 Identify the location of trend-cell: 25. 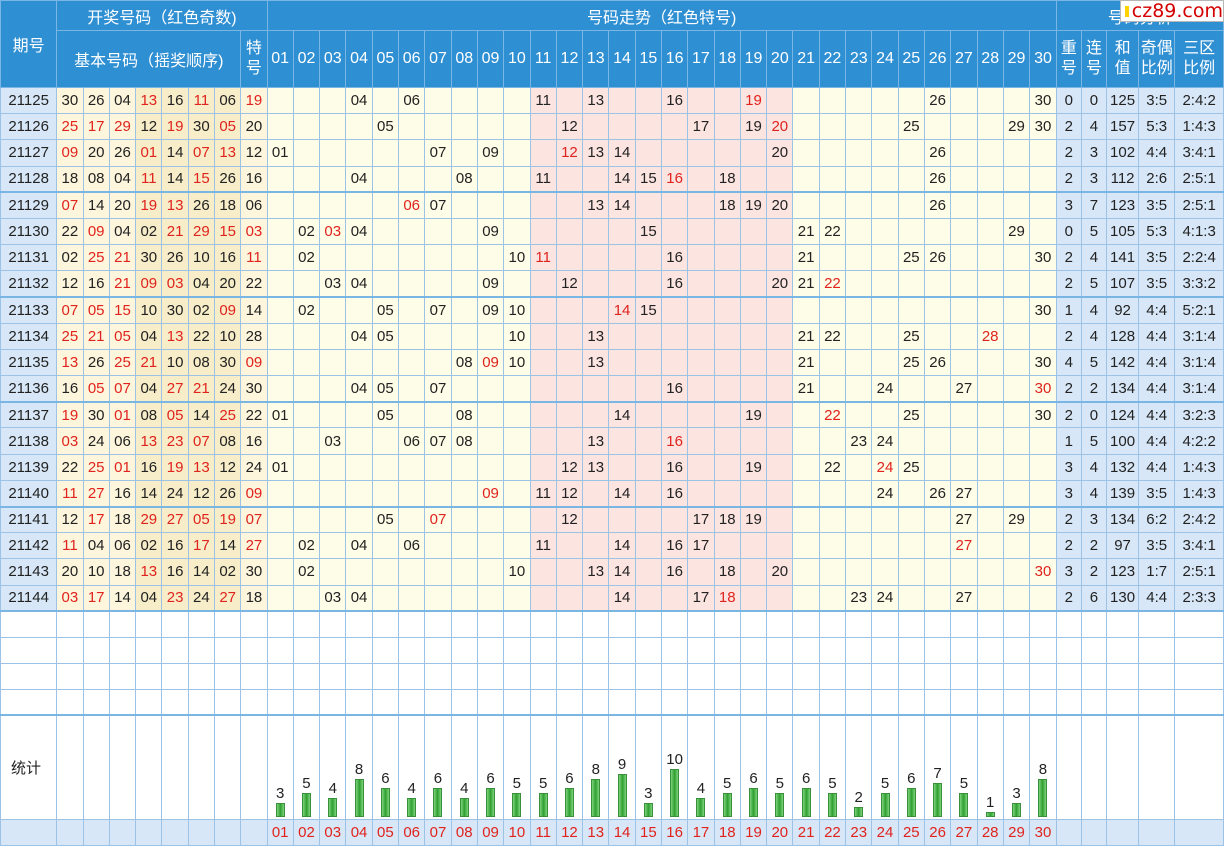
(911, 127).